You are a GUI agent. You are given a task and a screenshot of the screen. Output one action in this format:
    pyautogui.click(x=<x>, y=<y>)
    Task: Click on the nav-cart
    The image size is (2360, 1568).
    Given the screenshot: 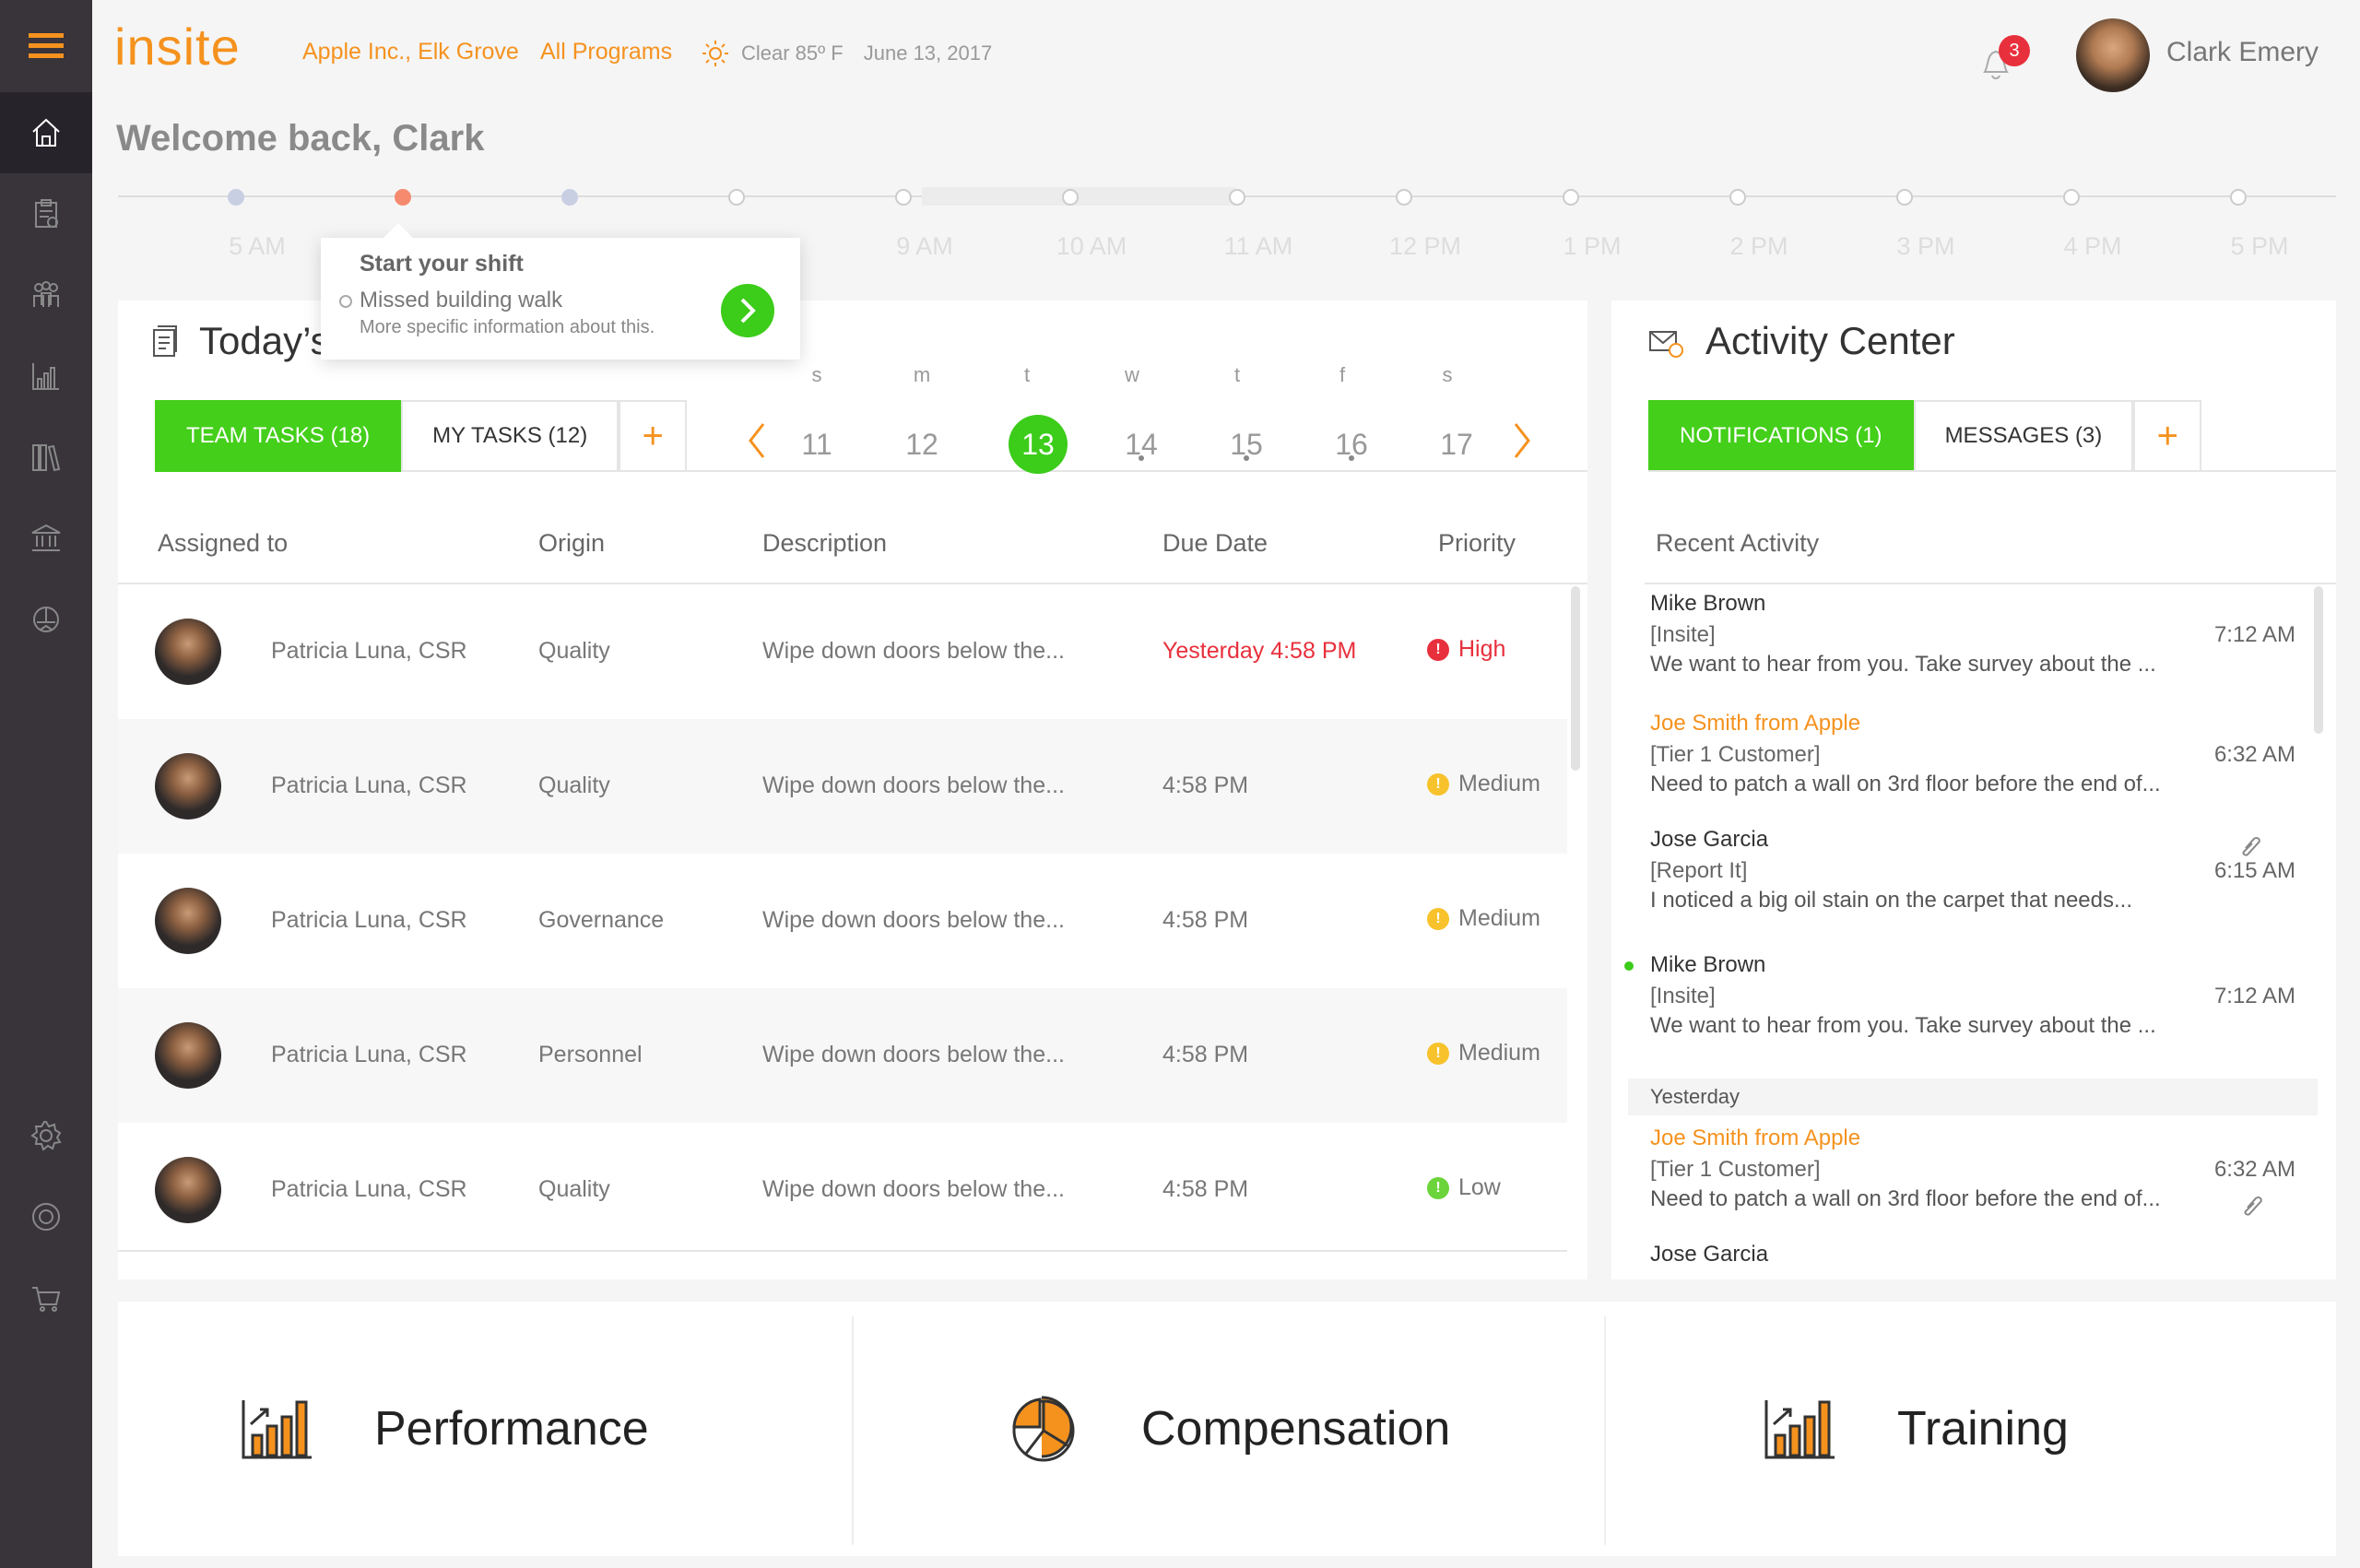 What is the action you would take?
    pyautogui.click(x=46, y=1298)
    